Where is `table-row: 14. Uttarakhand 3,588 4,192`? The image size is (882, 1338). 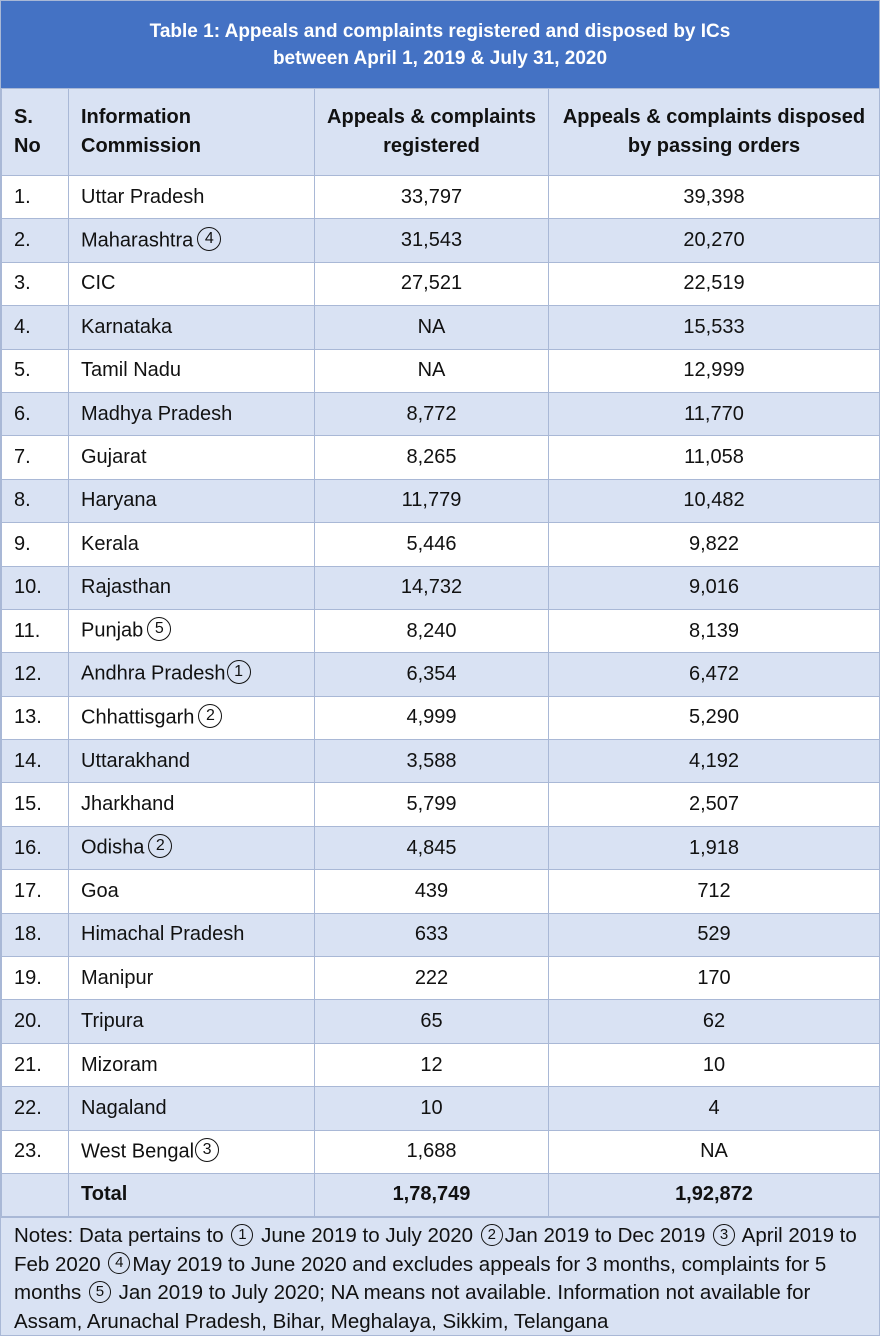 table-row: 14. Uttarakhand 3,588 4,192 is located at coordinates (440, 761).